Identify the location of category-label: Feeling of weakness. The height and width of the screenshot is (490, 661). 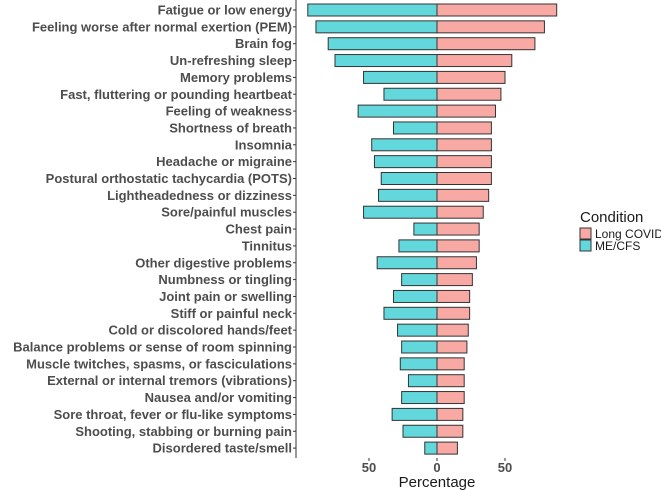
(229, 111).